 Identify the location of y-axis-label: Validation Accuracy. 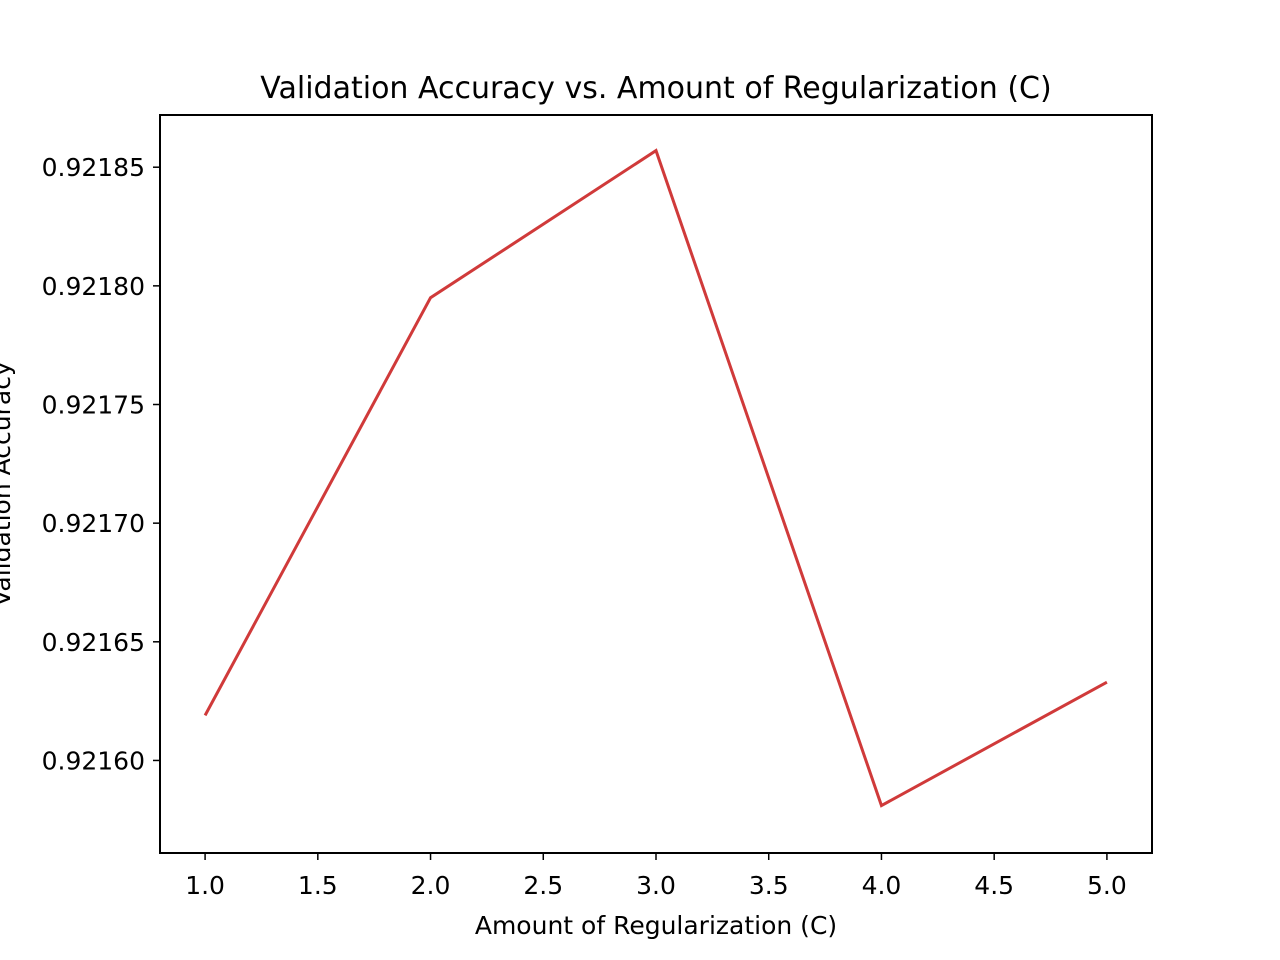
(8, 484).